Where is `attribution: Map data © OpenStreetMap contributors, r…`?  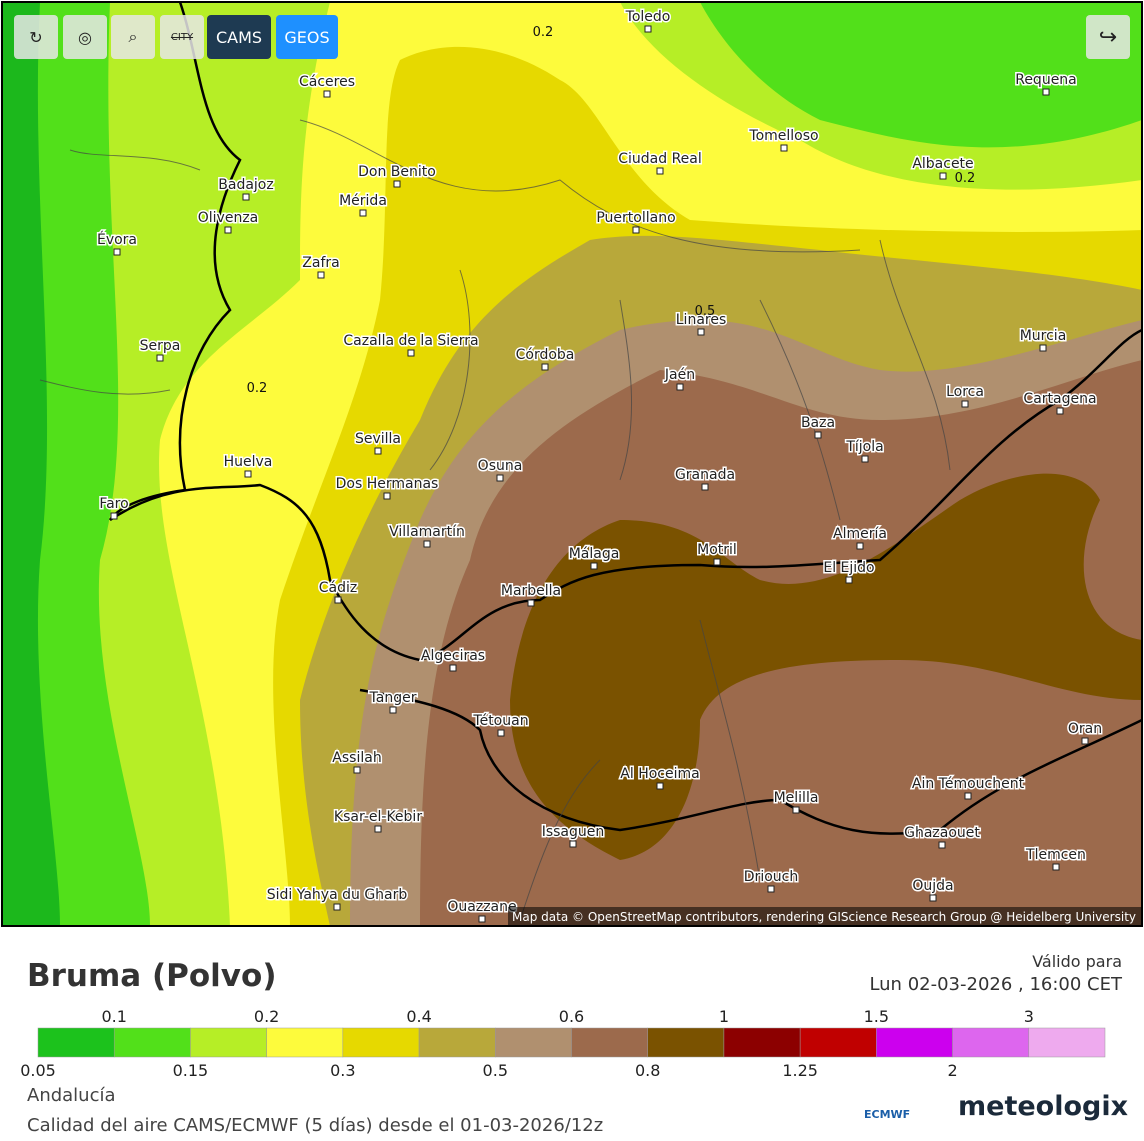 attribution: Map data © OpenStreetMap contributors, r… is located at coordinates (824, 917).